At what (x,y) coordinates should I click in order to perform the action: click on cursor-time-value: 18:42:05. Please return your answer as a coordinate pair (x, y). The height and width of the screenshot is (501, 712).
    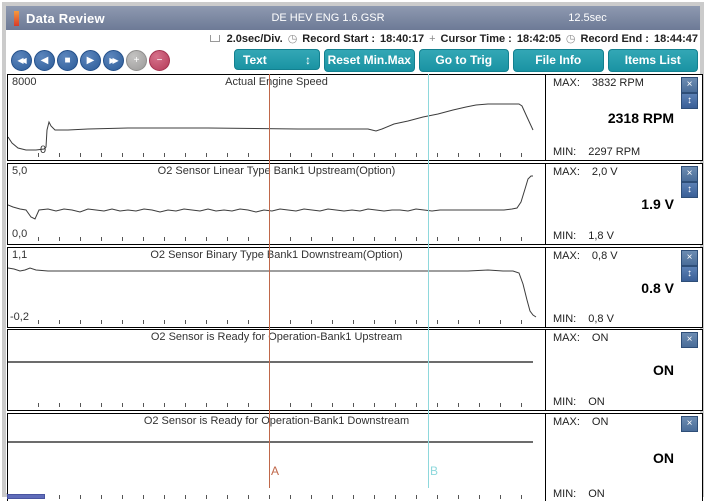
    Looking at the image, I should click on (538, 38).